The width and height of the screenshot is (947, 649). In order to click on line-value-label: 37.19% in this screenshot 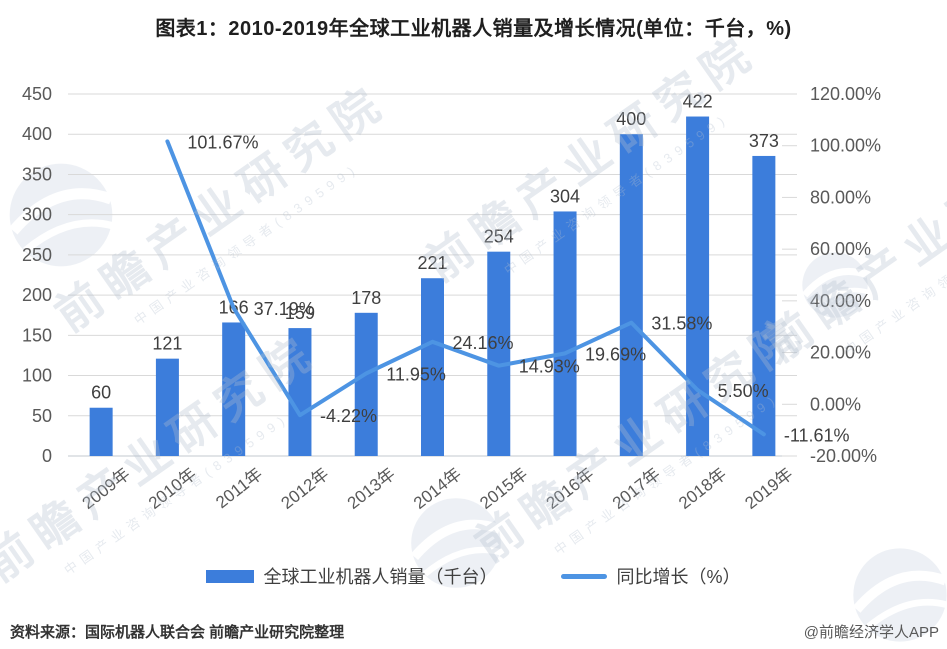, I will do `click(284, 309)`.